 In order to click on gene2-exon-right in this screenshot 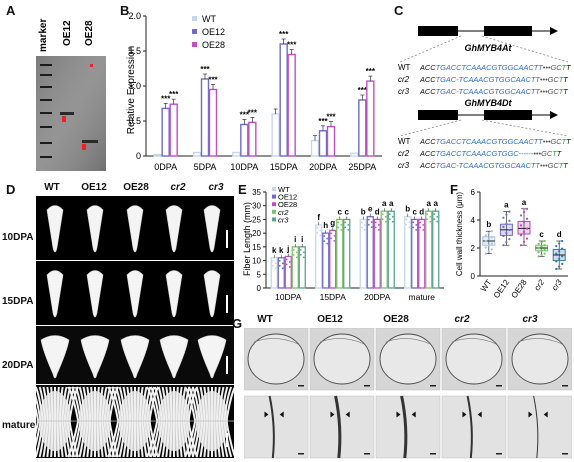, I will do `click(508, 115)`.